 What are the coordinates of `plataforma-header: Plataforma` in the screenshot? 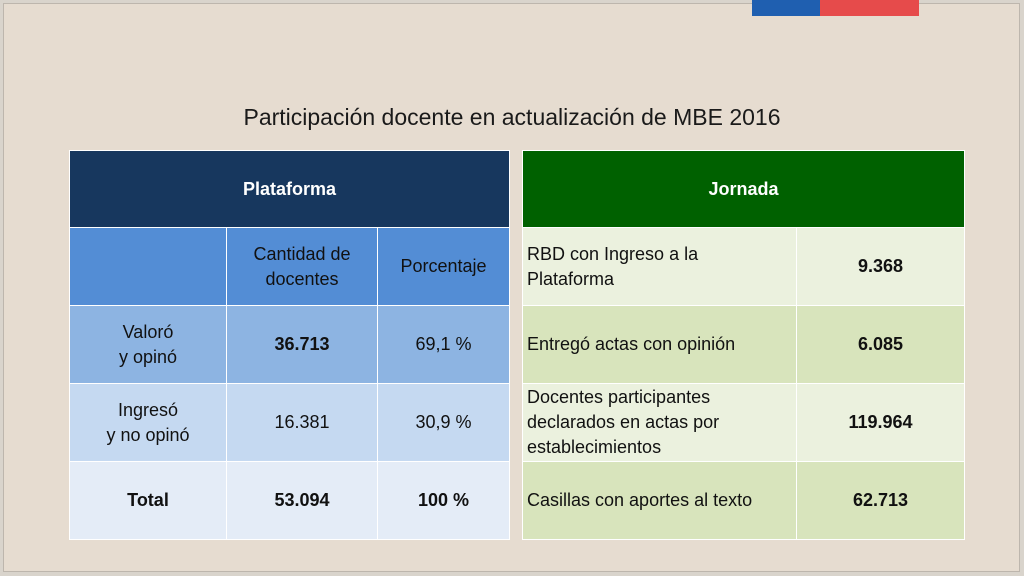 It's located at (289, 189).